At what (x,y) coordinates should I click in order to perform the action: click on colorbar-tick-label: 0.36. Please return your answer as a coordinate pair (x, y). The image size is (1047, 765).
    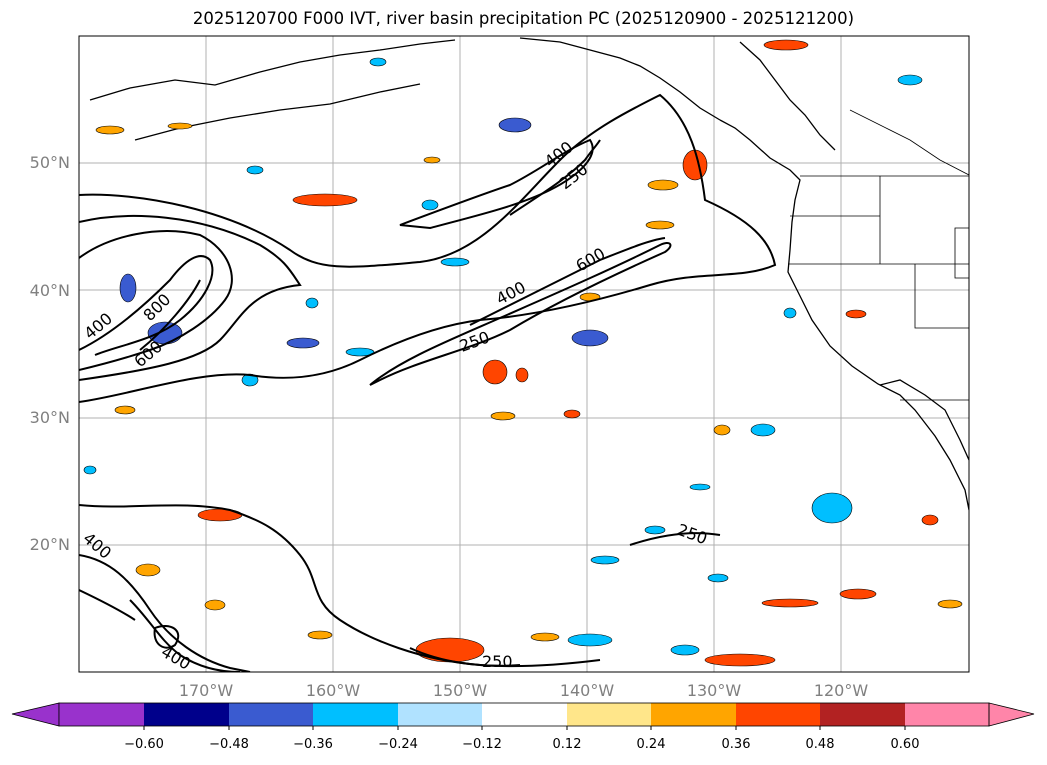
    Looking at the image, I should click on (736, 744).